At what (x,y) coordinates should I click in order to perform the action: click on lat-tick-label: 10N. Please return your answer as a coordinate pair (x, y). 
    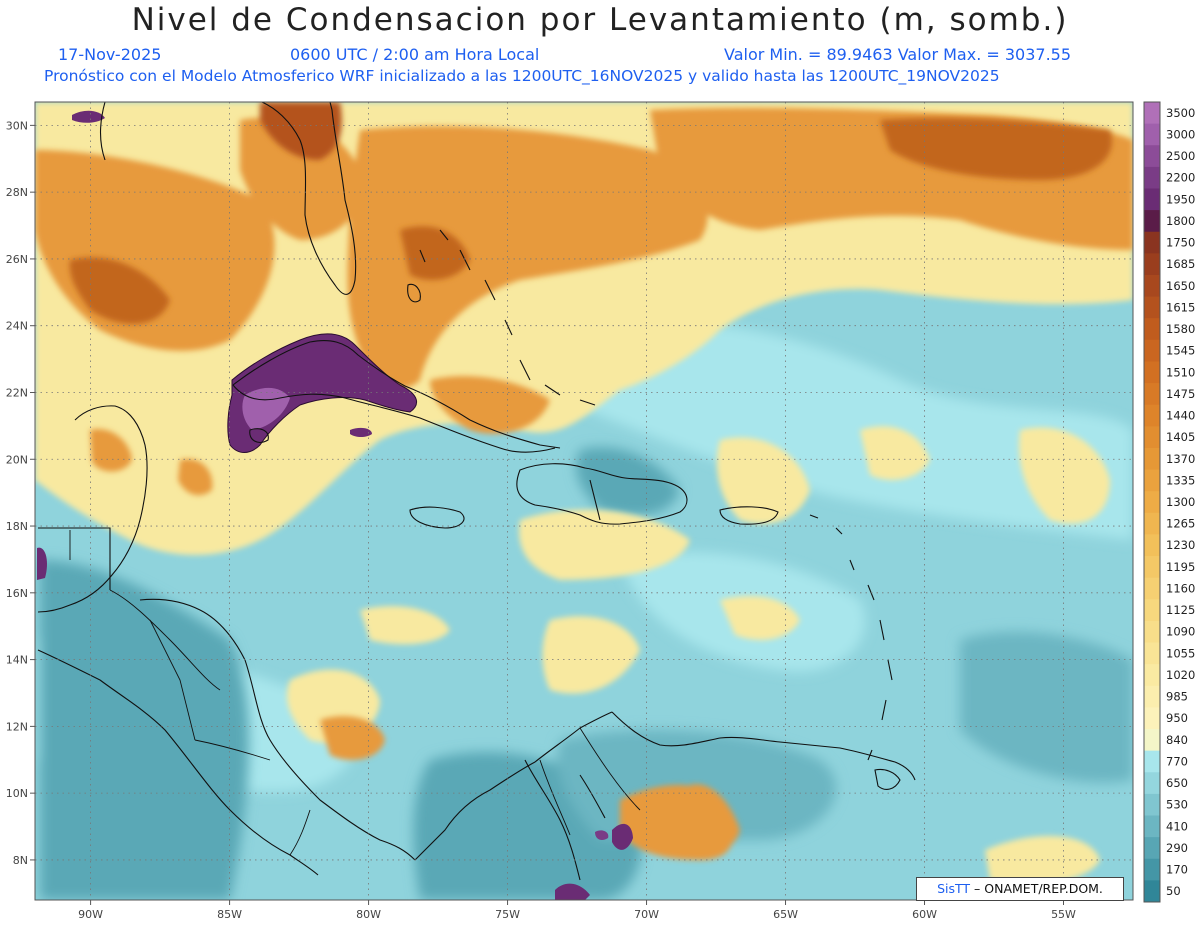
    Looking at the image, I should click on (17, 793).